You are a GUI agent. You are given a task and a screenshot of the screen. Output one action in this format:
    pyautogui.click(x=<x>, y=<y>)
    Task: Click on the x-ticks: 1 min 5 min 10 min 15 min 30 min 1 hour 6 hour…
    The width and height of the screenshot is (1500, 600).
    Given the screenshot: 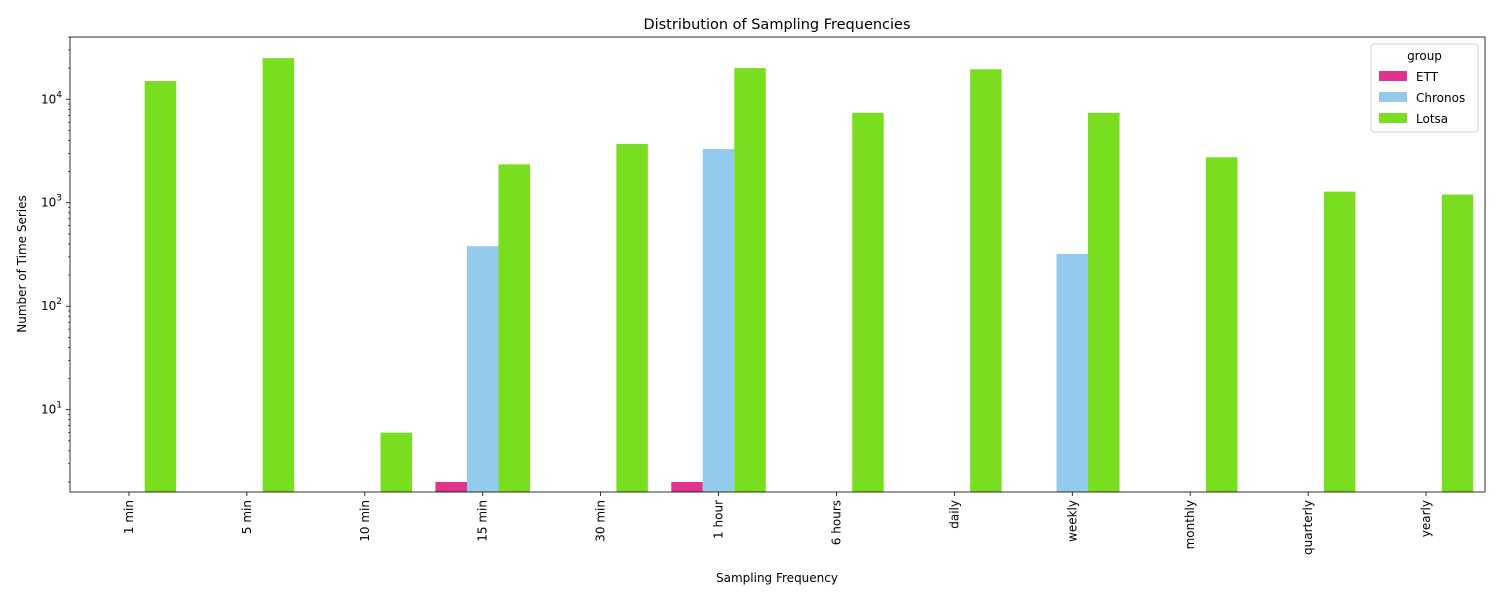 What is the action you would take?
    pyautogui.click(x=777, y=523)
    